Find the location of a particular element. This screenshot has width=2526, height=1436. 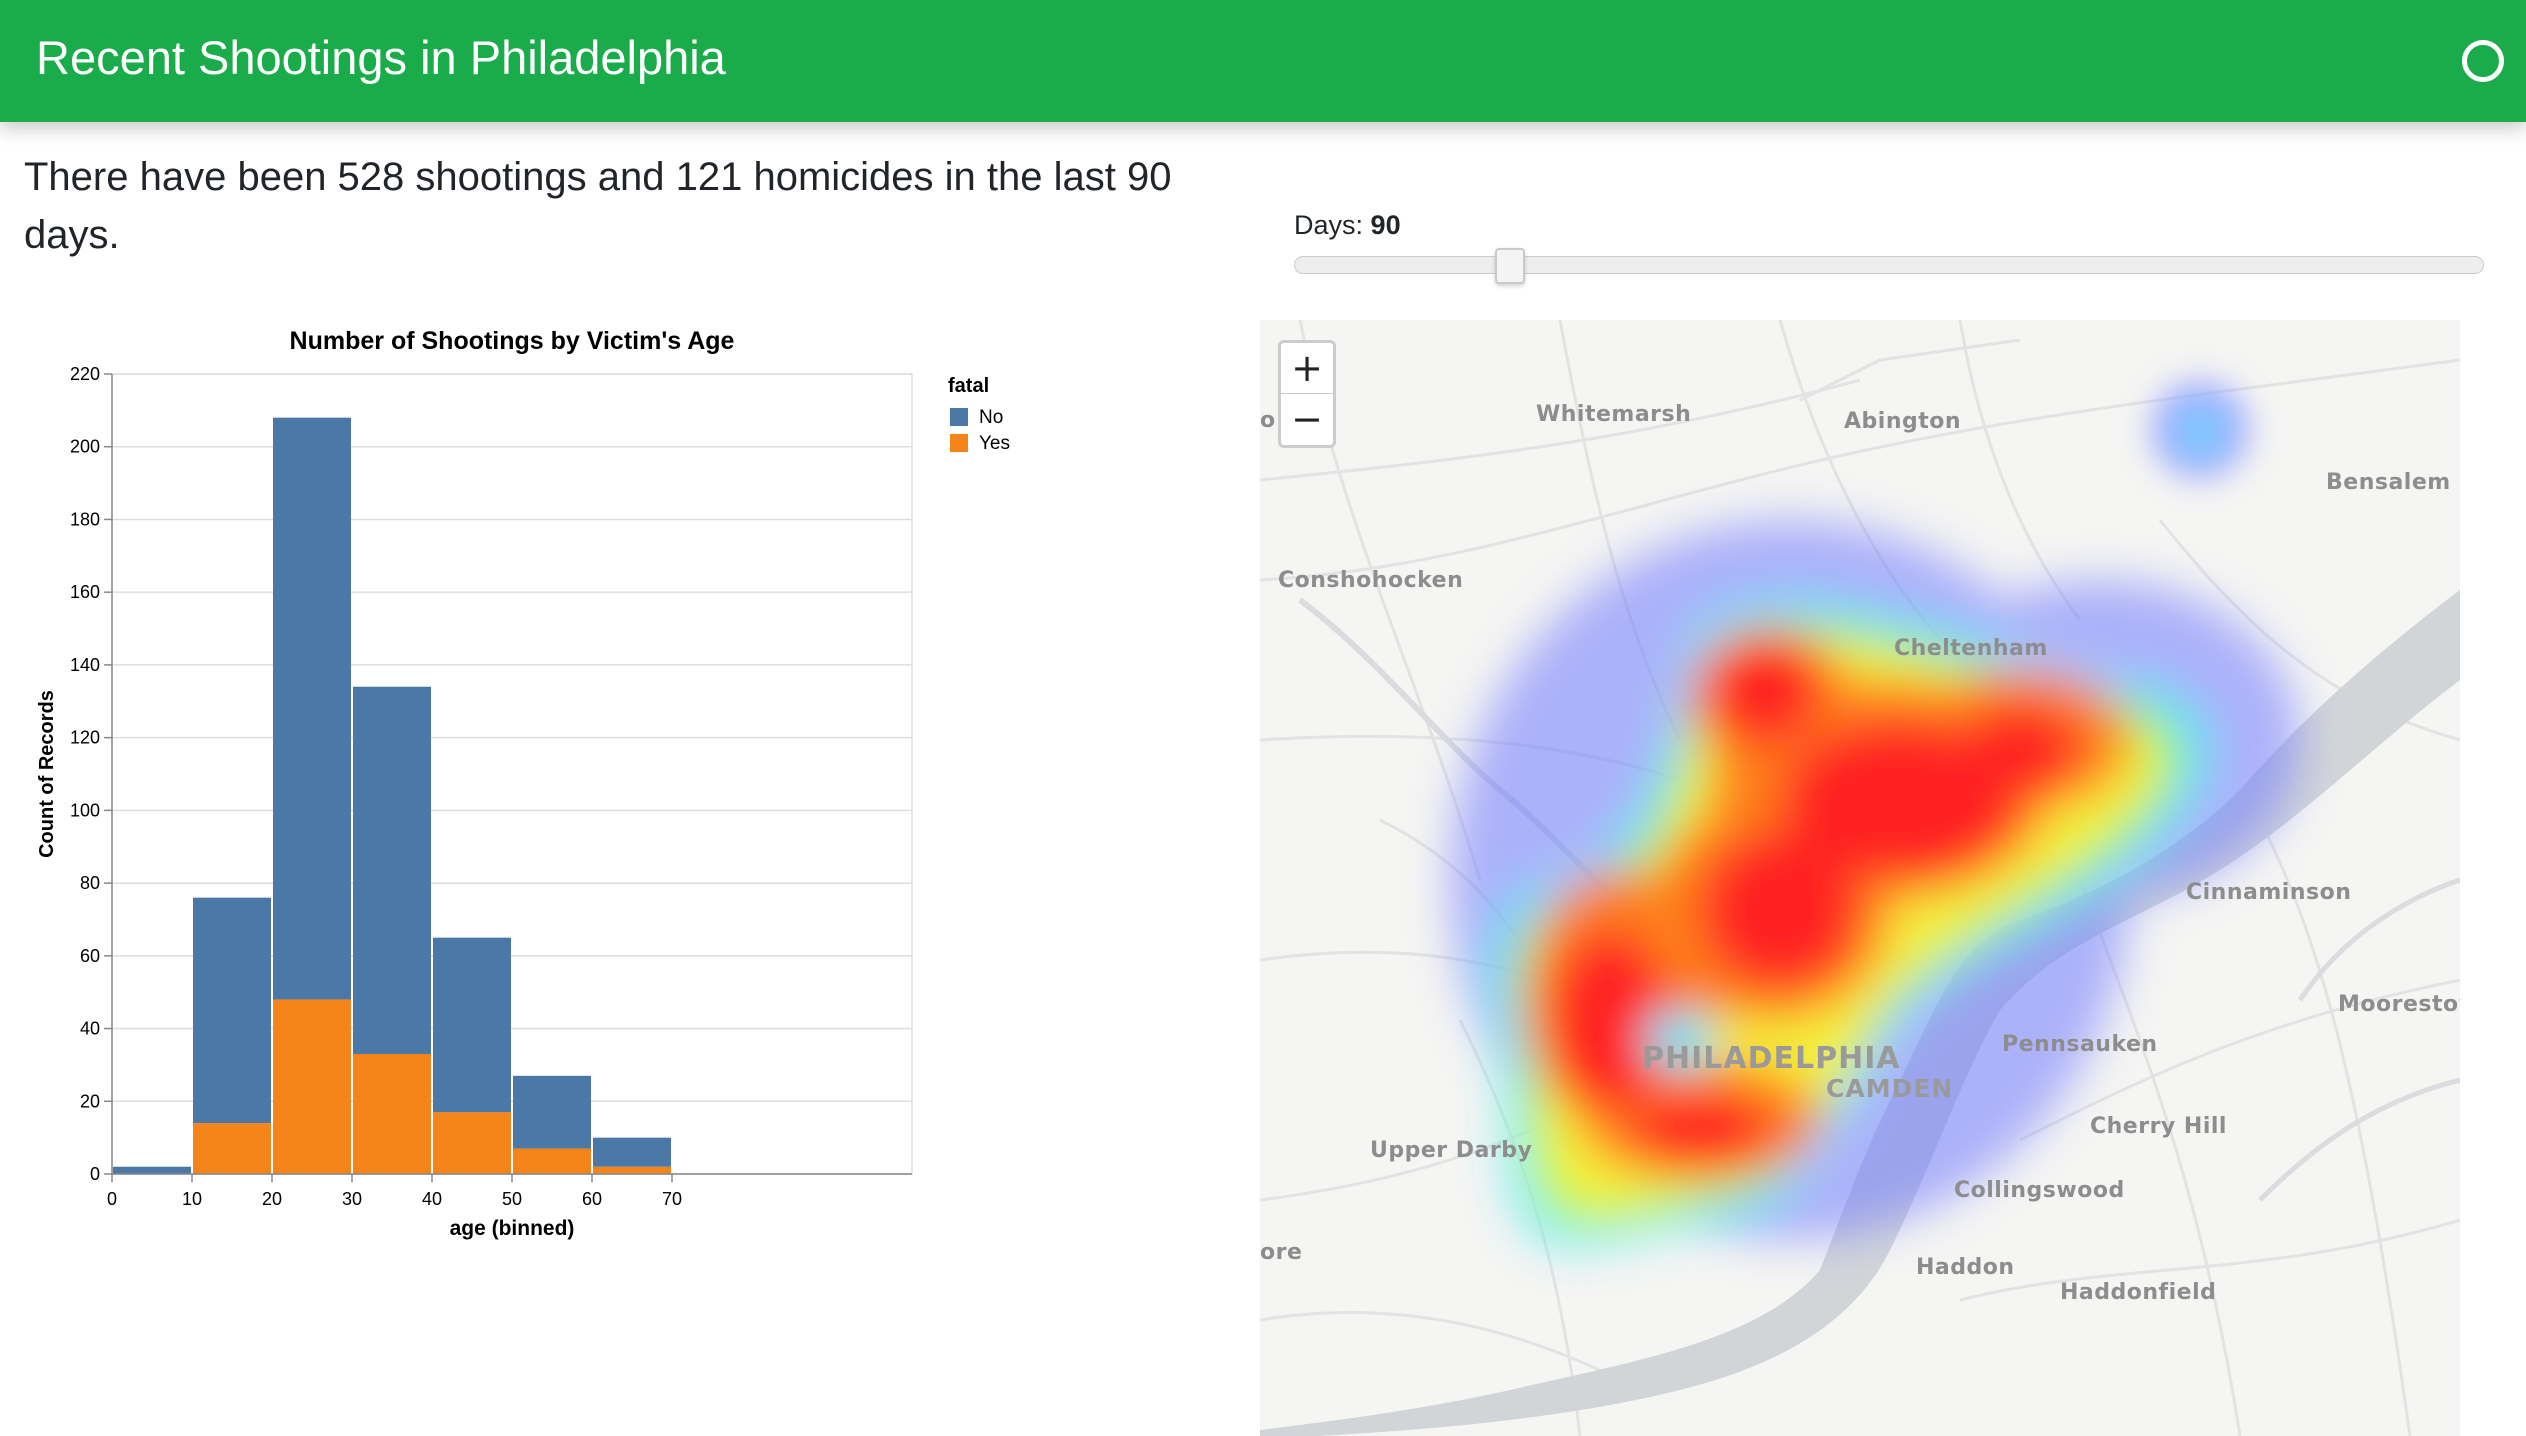

busy-indicator-icon is located at coordinates (2483, 61).